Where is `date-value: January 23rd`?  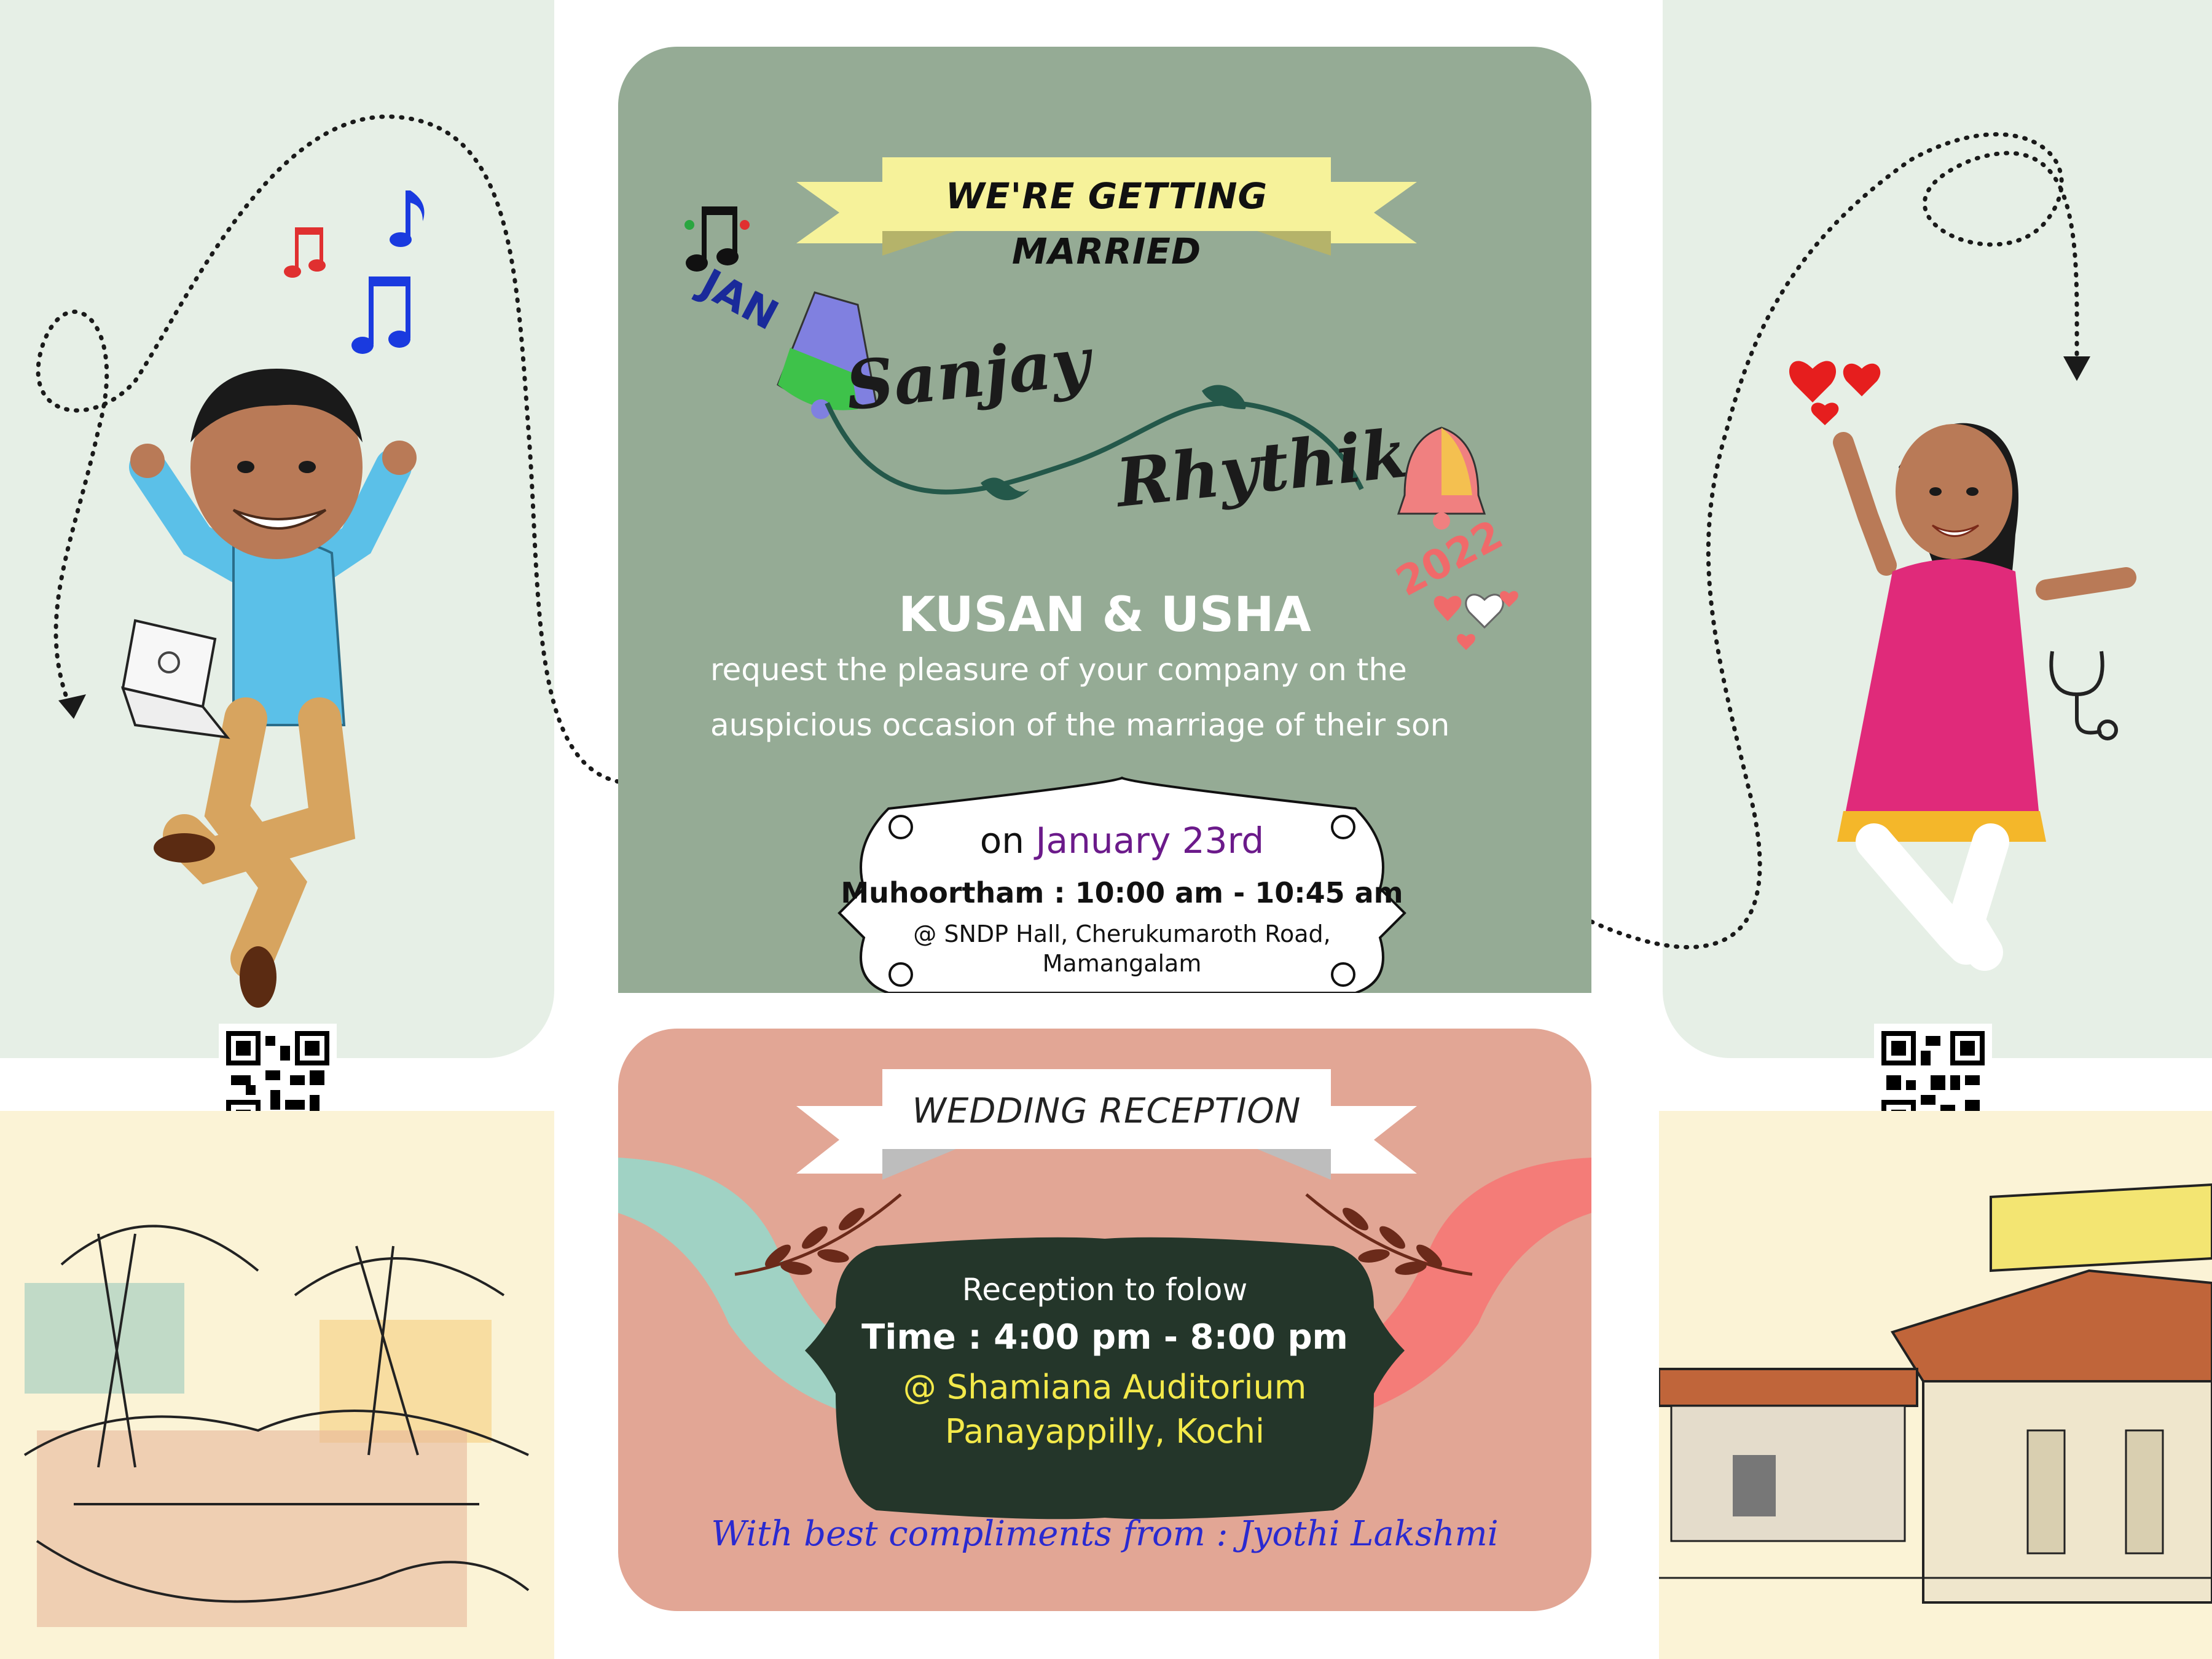
date-value: January 23rd is located at coordinates (1149, 840).